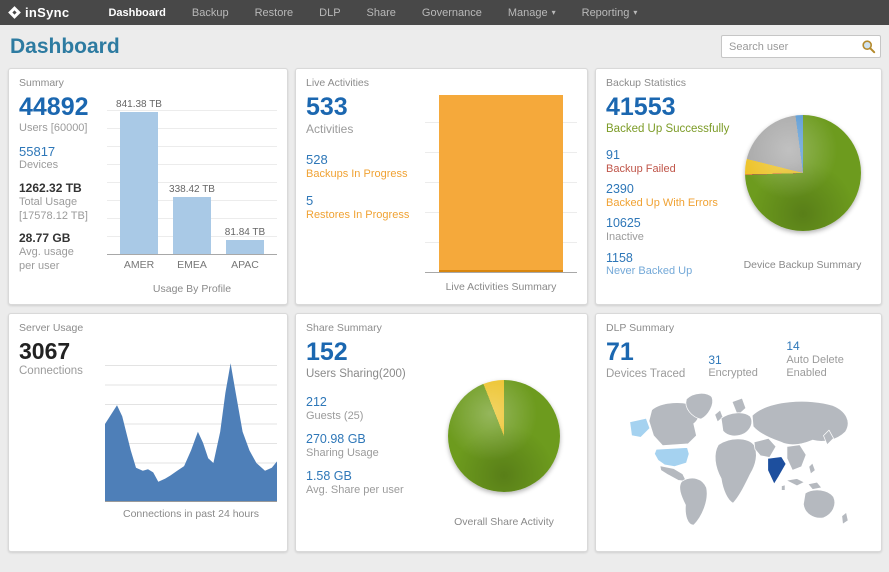  What do you see at coordinates (819, 504) in the screenshot?
I see `country-australia` at bounding box center [819, 504].